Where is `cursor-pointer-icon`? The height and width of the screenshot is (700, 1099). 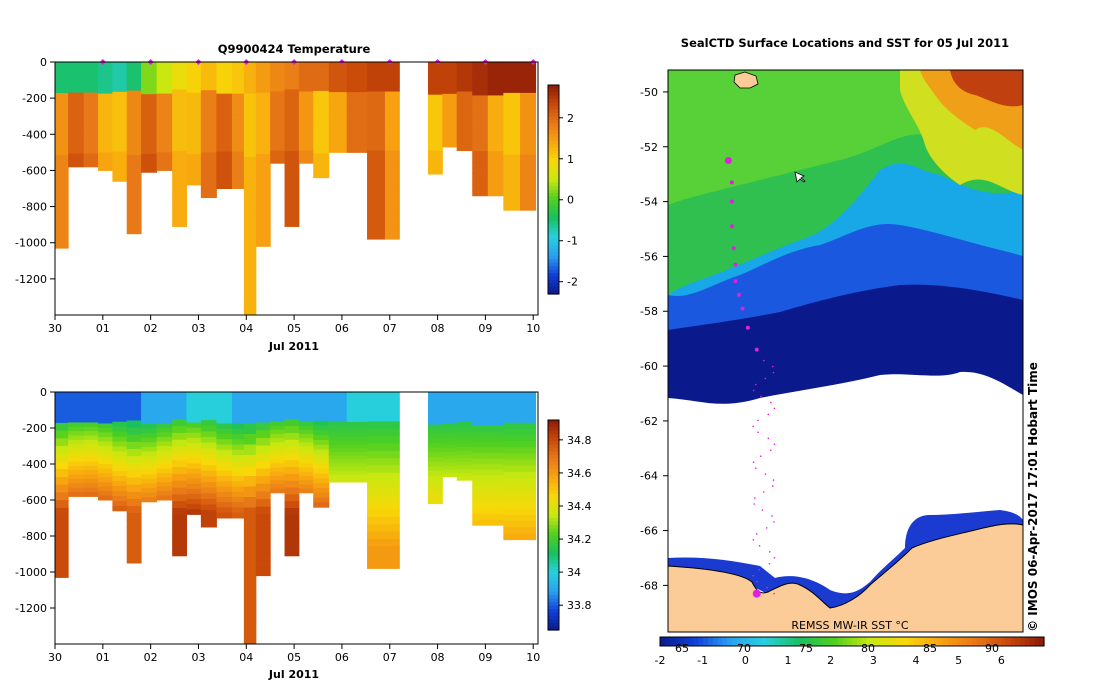 cursor-pointer-icon is located at coordinates (800, 177).